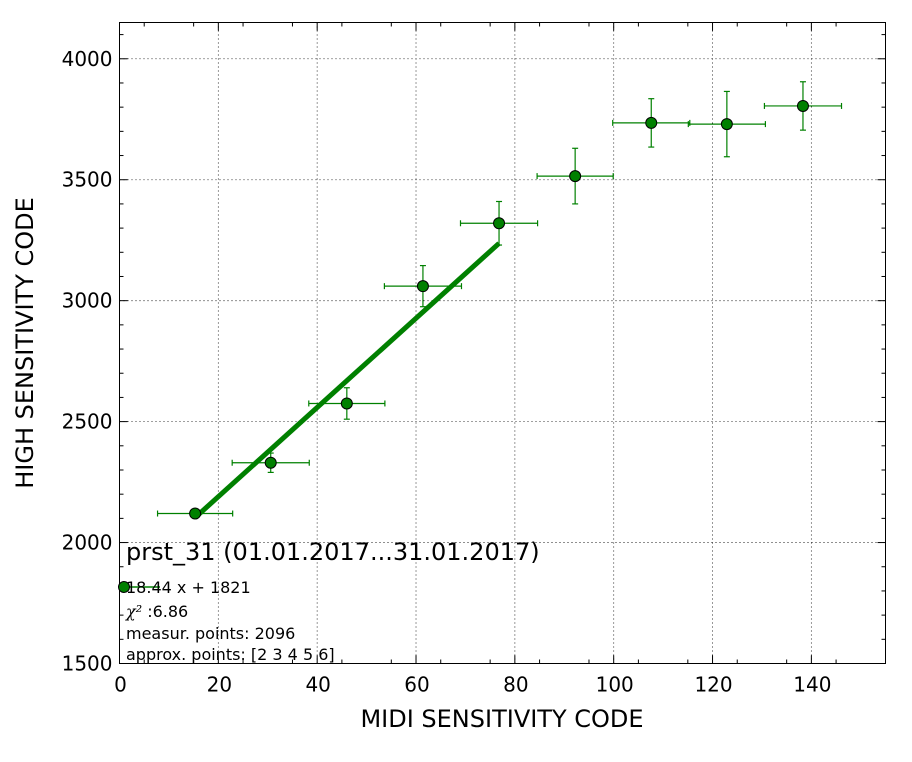 Image resolution: width=912 pixels, height=762 pixels. What do you see at coordinates (416, 685) in the screenshot?
I see `x-tick-label: 60` at bounding box center [416, 685].